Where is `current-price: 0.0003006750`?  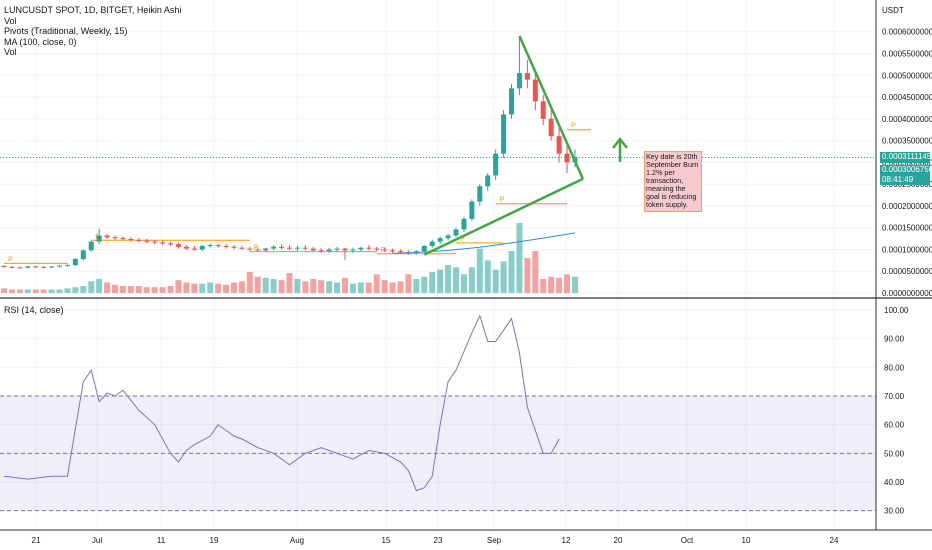 current-price: 0.0003006750 is located at coordinates (907, 169).